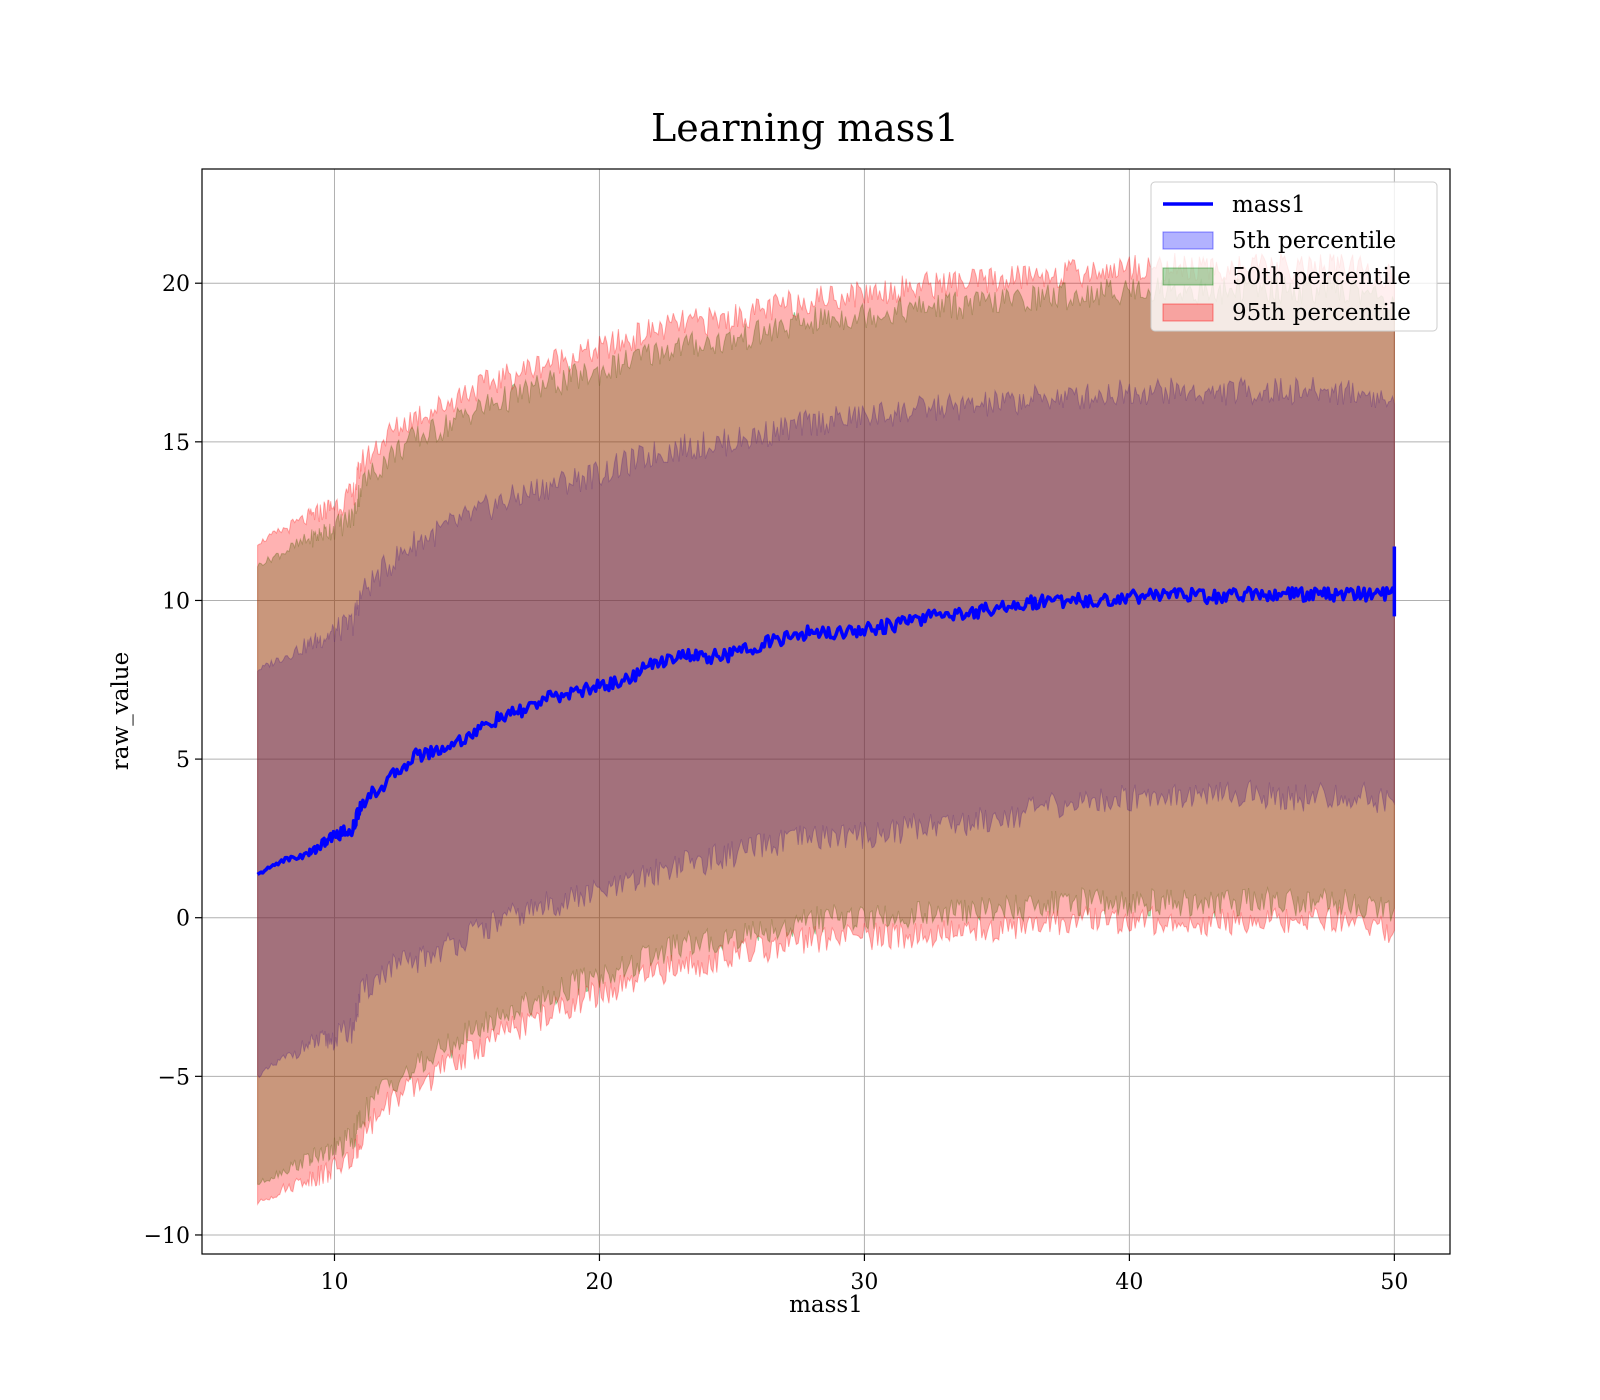 This screenshot has width=1600, height=1400. I want to click on legend-entry-95th-percentile: 95th percentile, so click(1286, 313).